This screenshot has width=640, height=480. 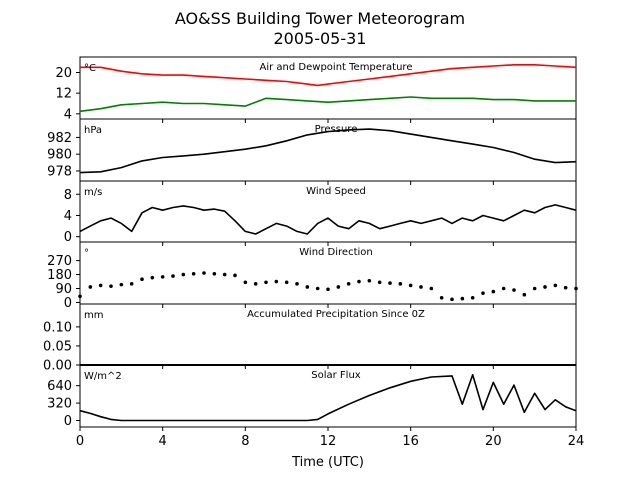 What do you see at coordinates (68, 303) in the screenshot?
I see `ytick-label-wind_direction: 0` at bounding box center [68, 303].